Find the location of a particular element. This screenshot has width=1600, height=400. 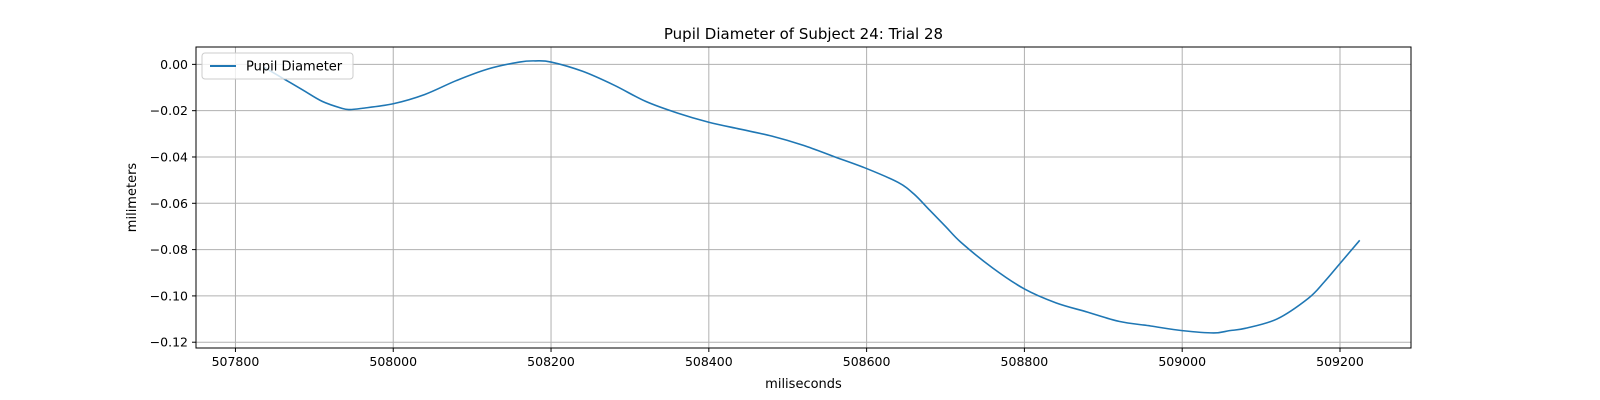

legend: Pupil Diameter is located at coordinates (277, 66).